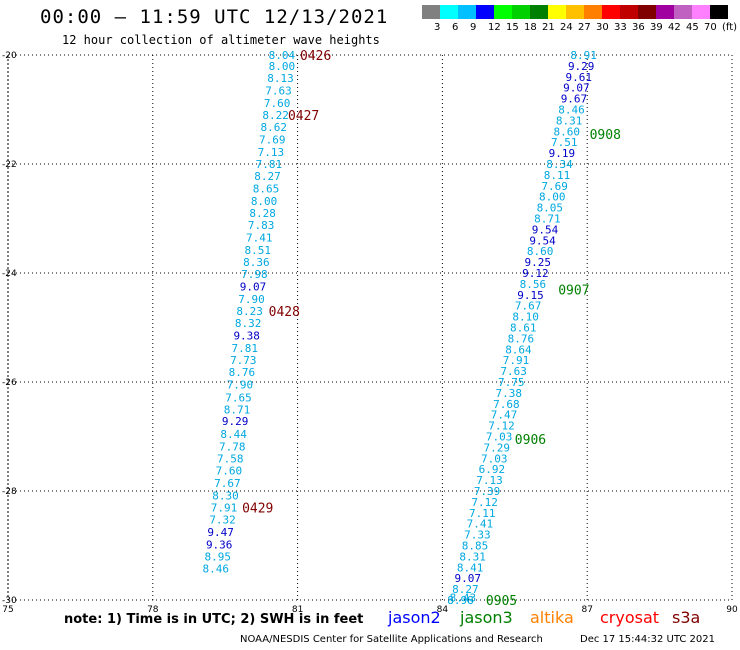 The height and width of the screenshot is (650, 740). Describe the element at coordinates (455, 27) in the screenshot. I see `legend-label: 6` at that location.